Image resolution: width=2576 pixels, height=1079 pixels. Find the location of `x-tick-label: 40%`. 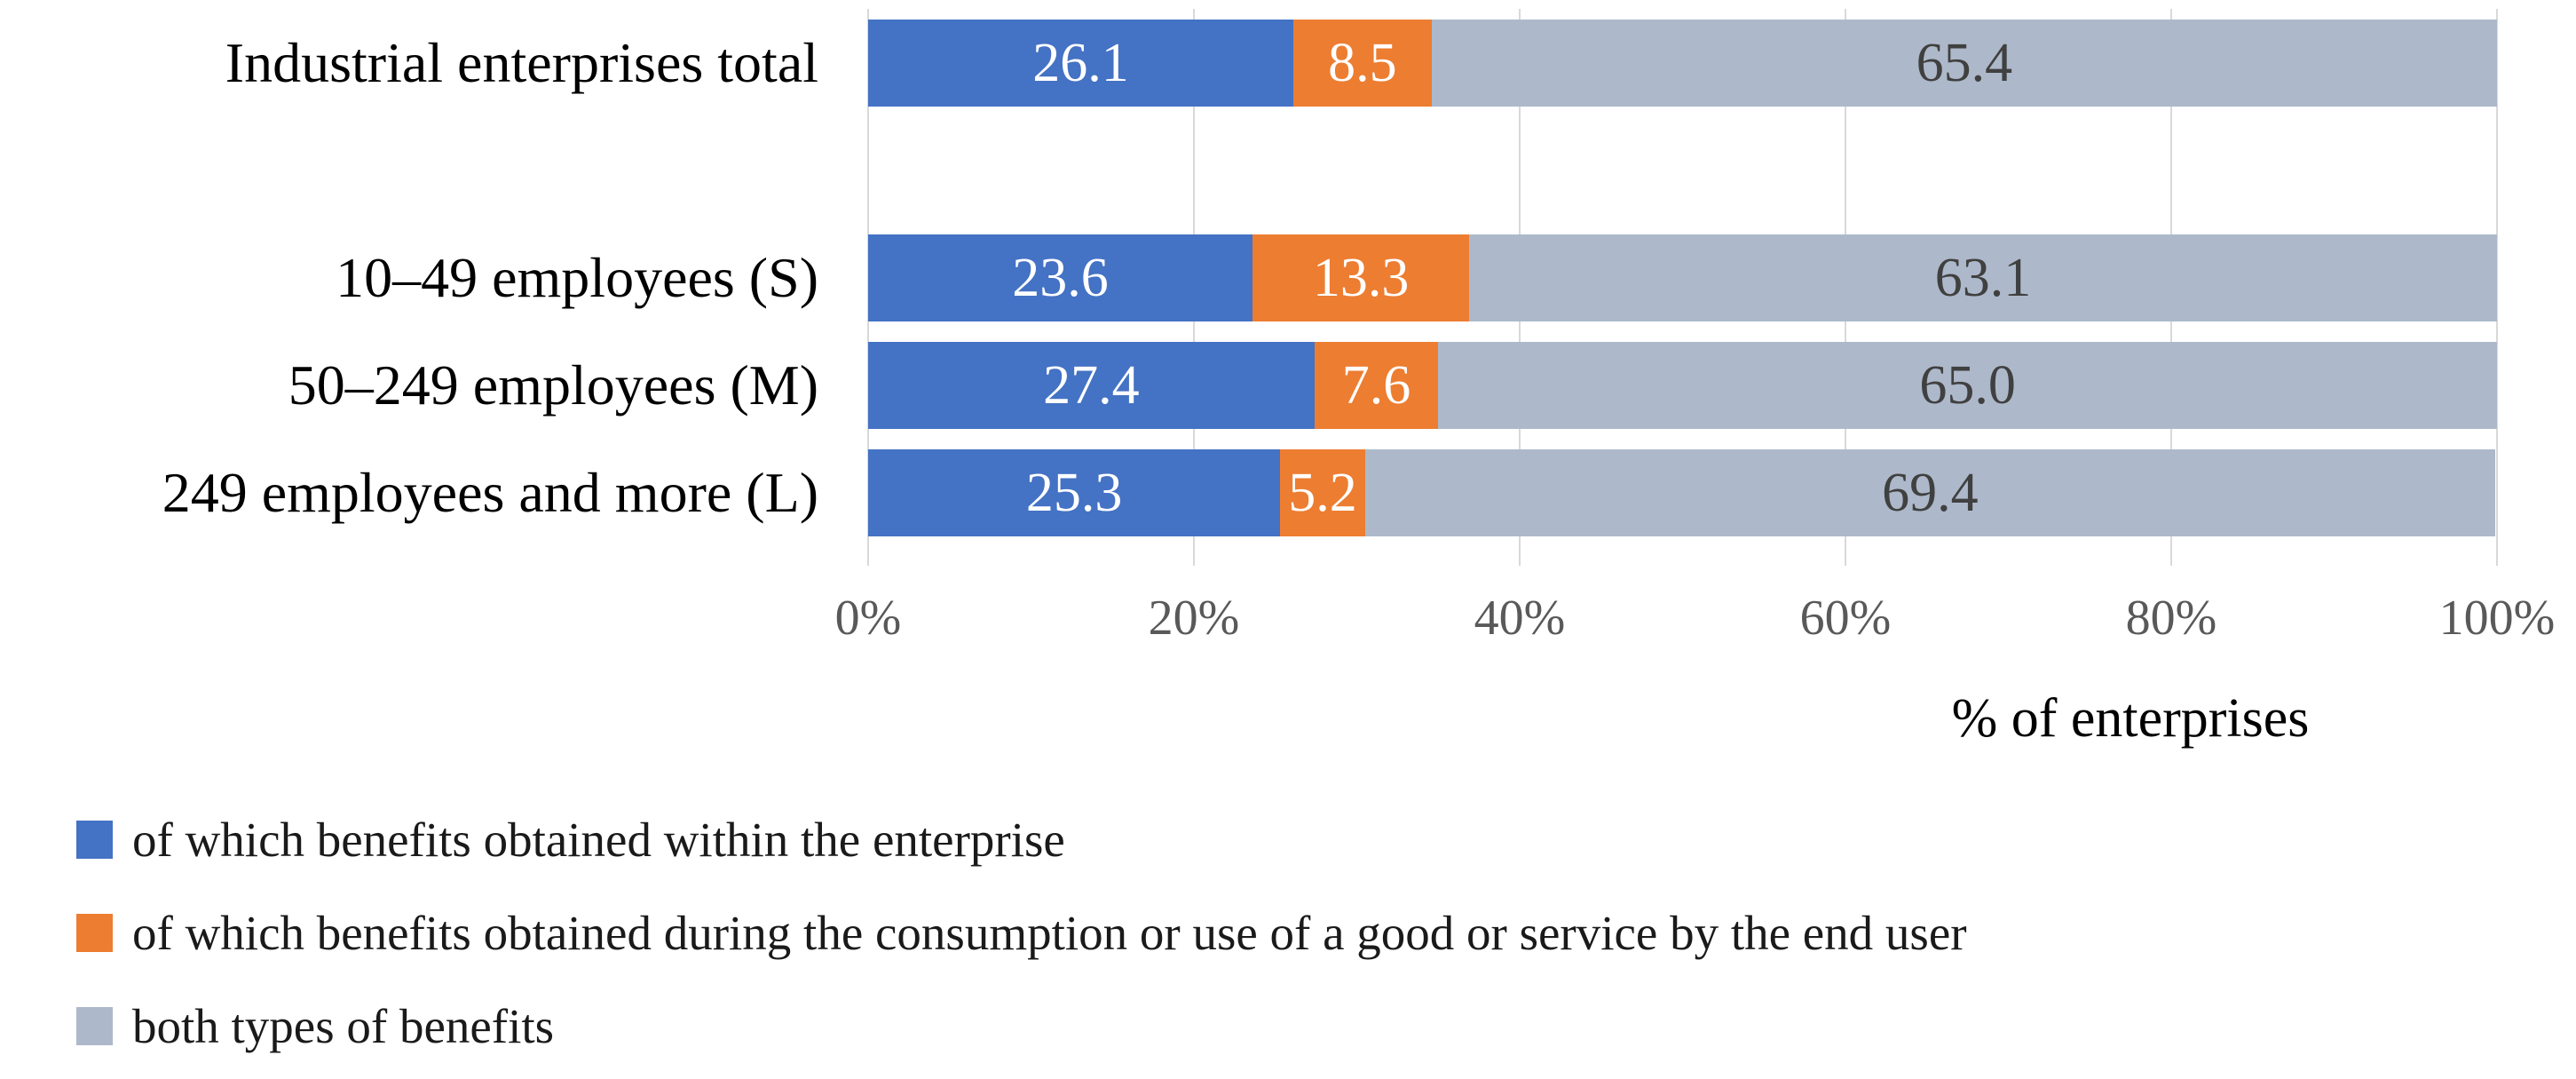

x-tick-label: 40% is located at coordinates (1520, 618).